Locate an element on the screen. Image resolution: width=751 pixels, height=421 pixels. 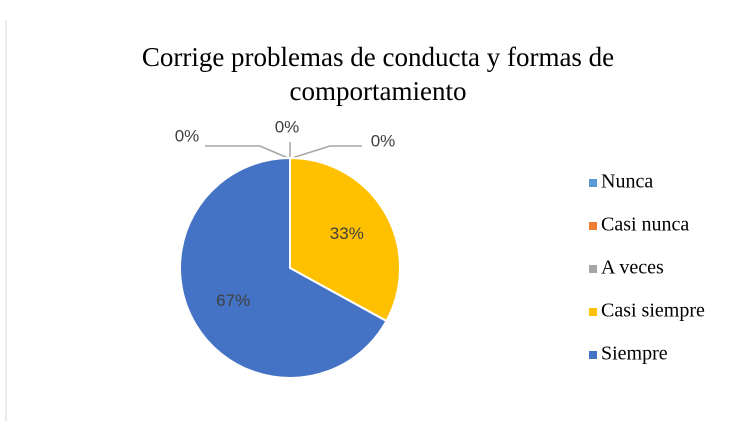
legend-label: Casi nunca is located at coordinates (645, 225).